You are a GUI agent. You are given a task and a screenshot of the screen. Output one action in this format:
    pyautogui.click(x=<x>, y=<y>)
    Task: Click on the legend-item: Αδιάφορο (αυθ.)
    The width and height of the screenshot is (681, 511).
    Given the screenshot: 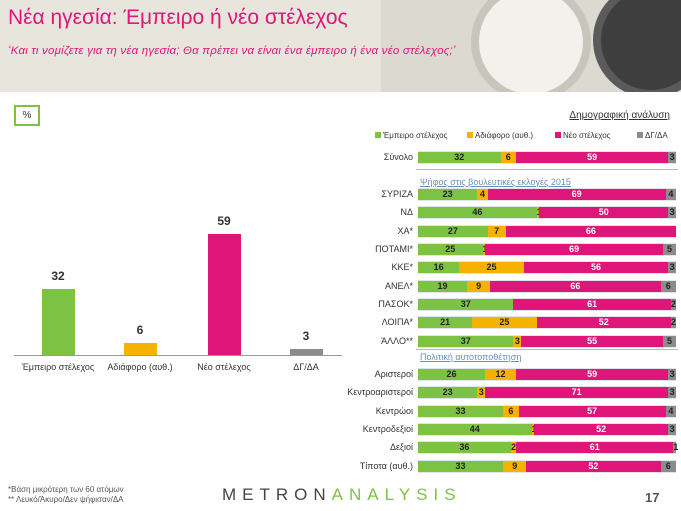 What is the action you would take?
    pyautogui.click(x=500, y=135)
    